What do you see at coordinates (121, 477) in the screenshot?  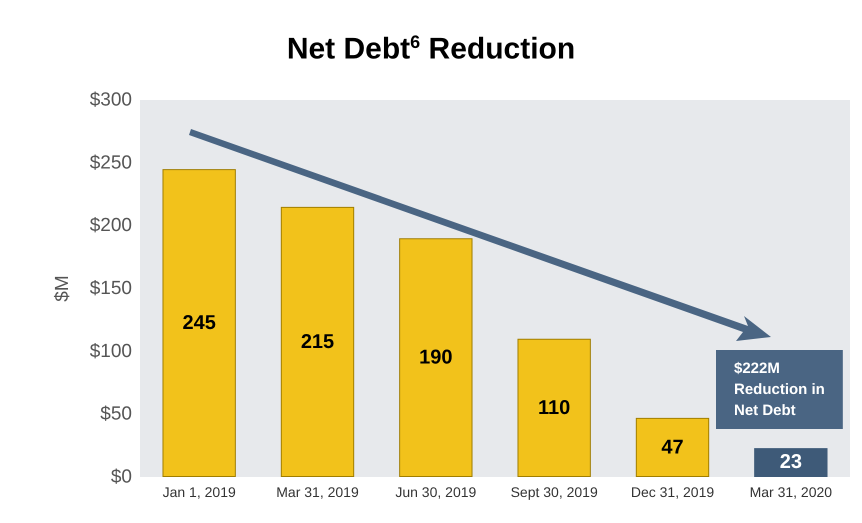 I see `y-tick-label: $0` at bounding box center [121, 477].